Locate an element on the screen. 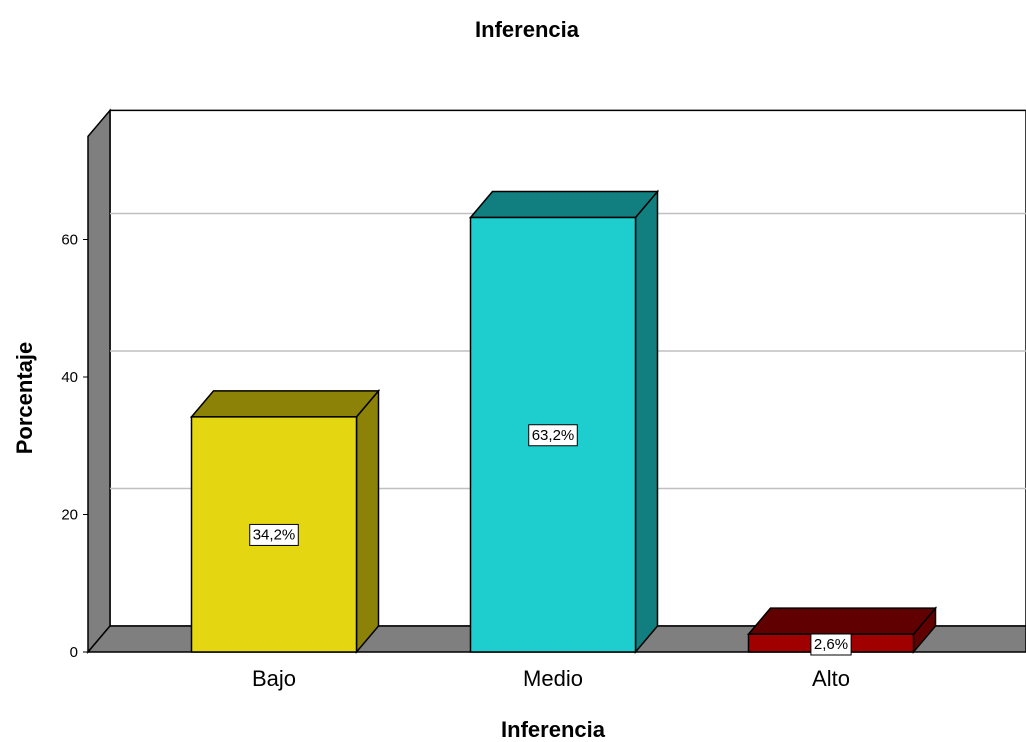 Image resolution: width=1026 pixels, height=742 pixels. x-axis-title: Inferencia is located at coordinates (553, 729).